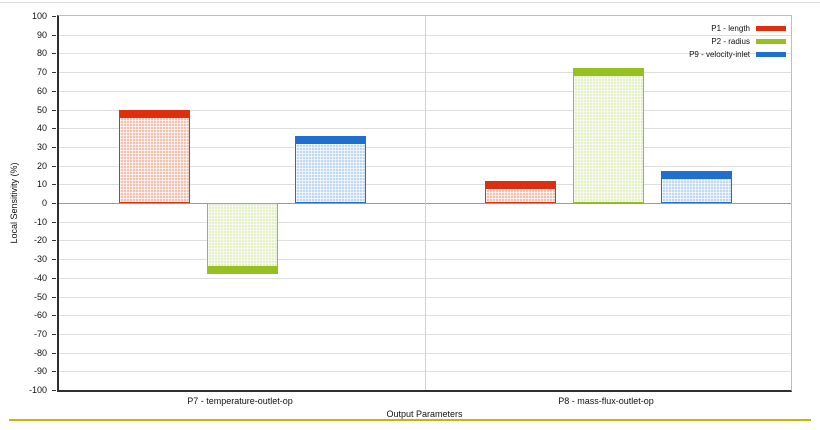  I want to click on y-tick-label: 90, so click(41, 34).